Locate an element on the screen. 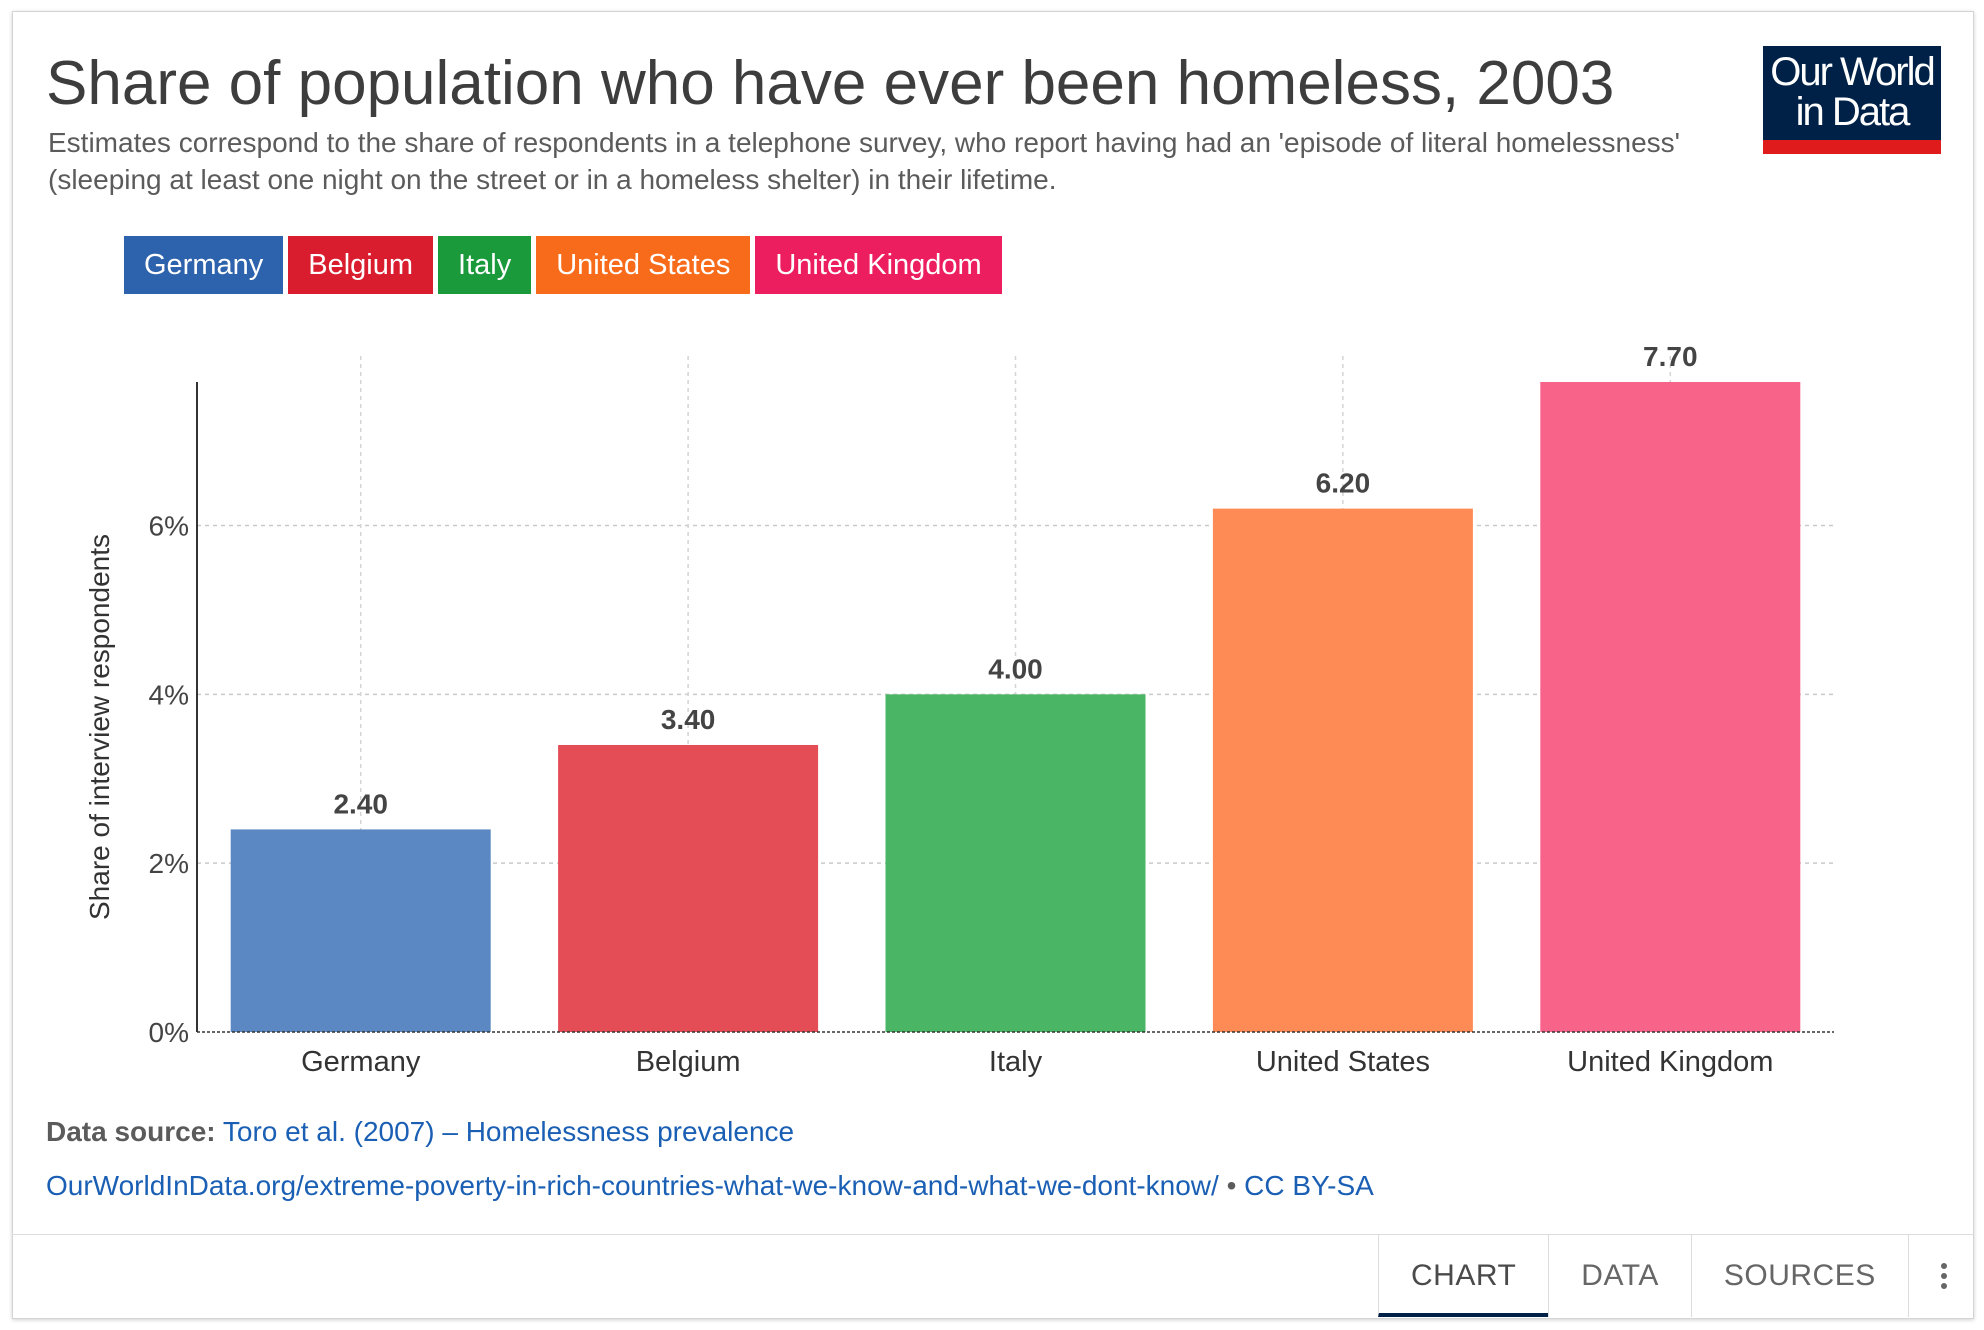 The width and height of the screenshot is (1984, 1330). legend-item-belgium: Belgium is located at coordinates (361, 265).